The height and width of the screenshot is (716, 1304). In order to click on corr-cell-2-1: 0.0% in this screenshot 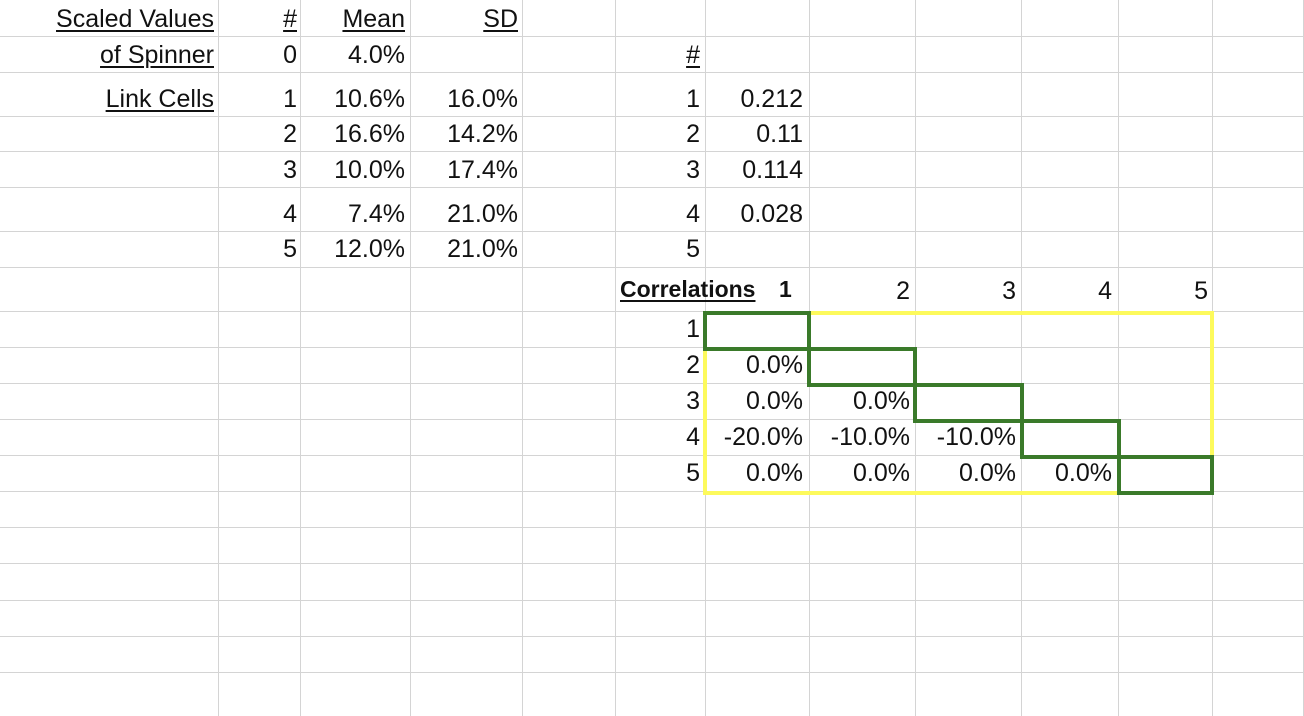, I will do `click(774, 365)`.